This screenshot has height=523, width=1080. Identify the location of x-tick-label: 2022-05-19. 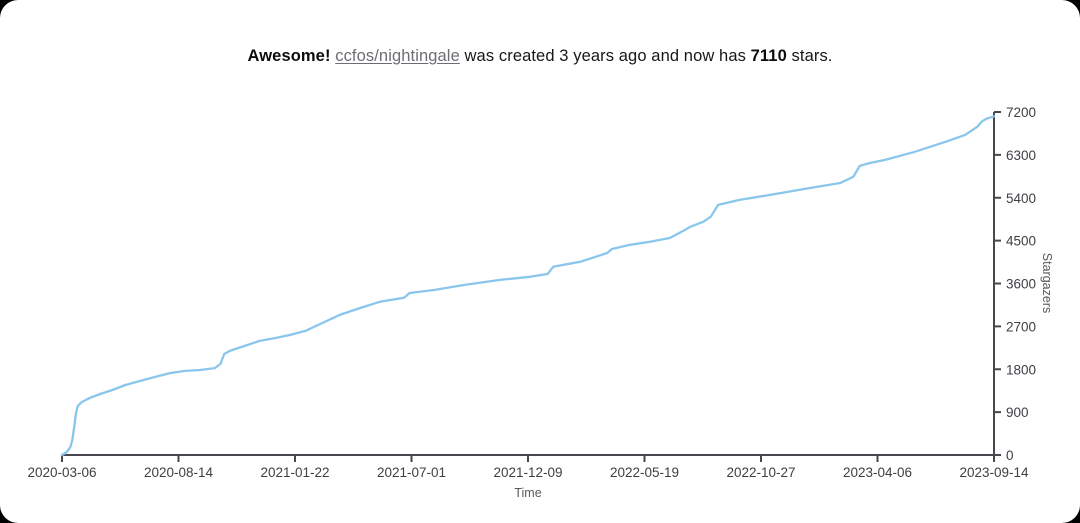
(644, 472).